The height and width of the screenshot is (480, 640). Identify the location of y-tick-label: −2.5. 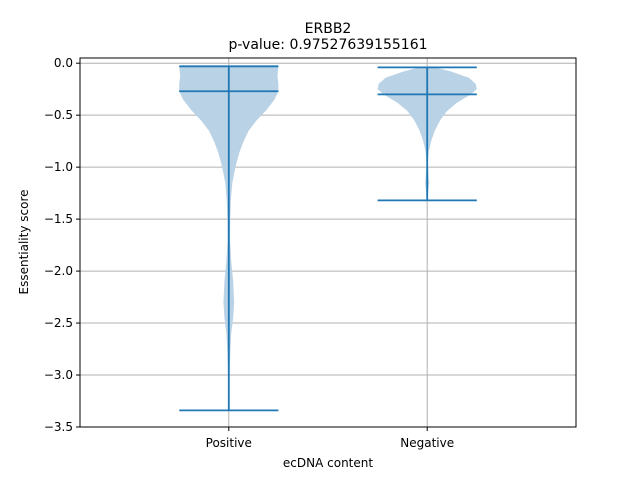
(58, 323).